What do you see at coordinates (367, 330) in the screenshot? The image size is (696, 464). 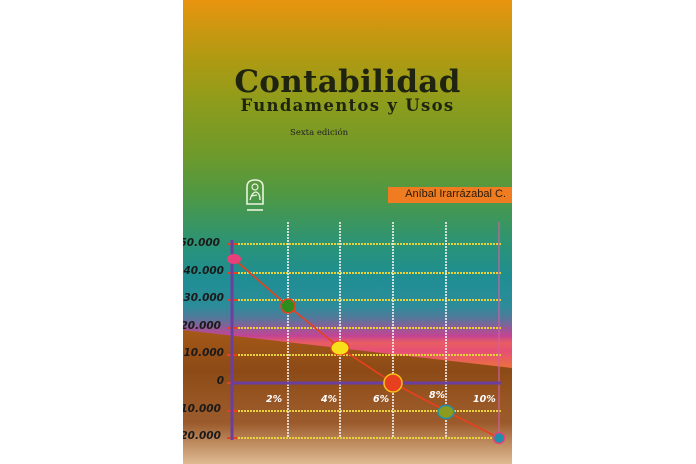 I see `vertical-gridlines` at bounding box center [367, 330].